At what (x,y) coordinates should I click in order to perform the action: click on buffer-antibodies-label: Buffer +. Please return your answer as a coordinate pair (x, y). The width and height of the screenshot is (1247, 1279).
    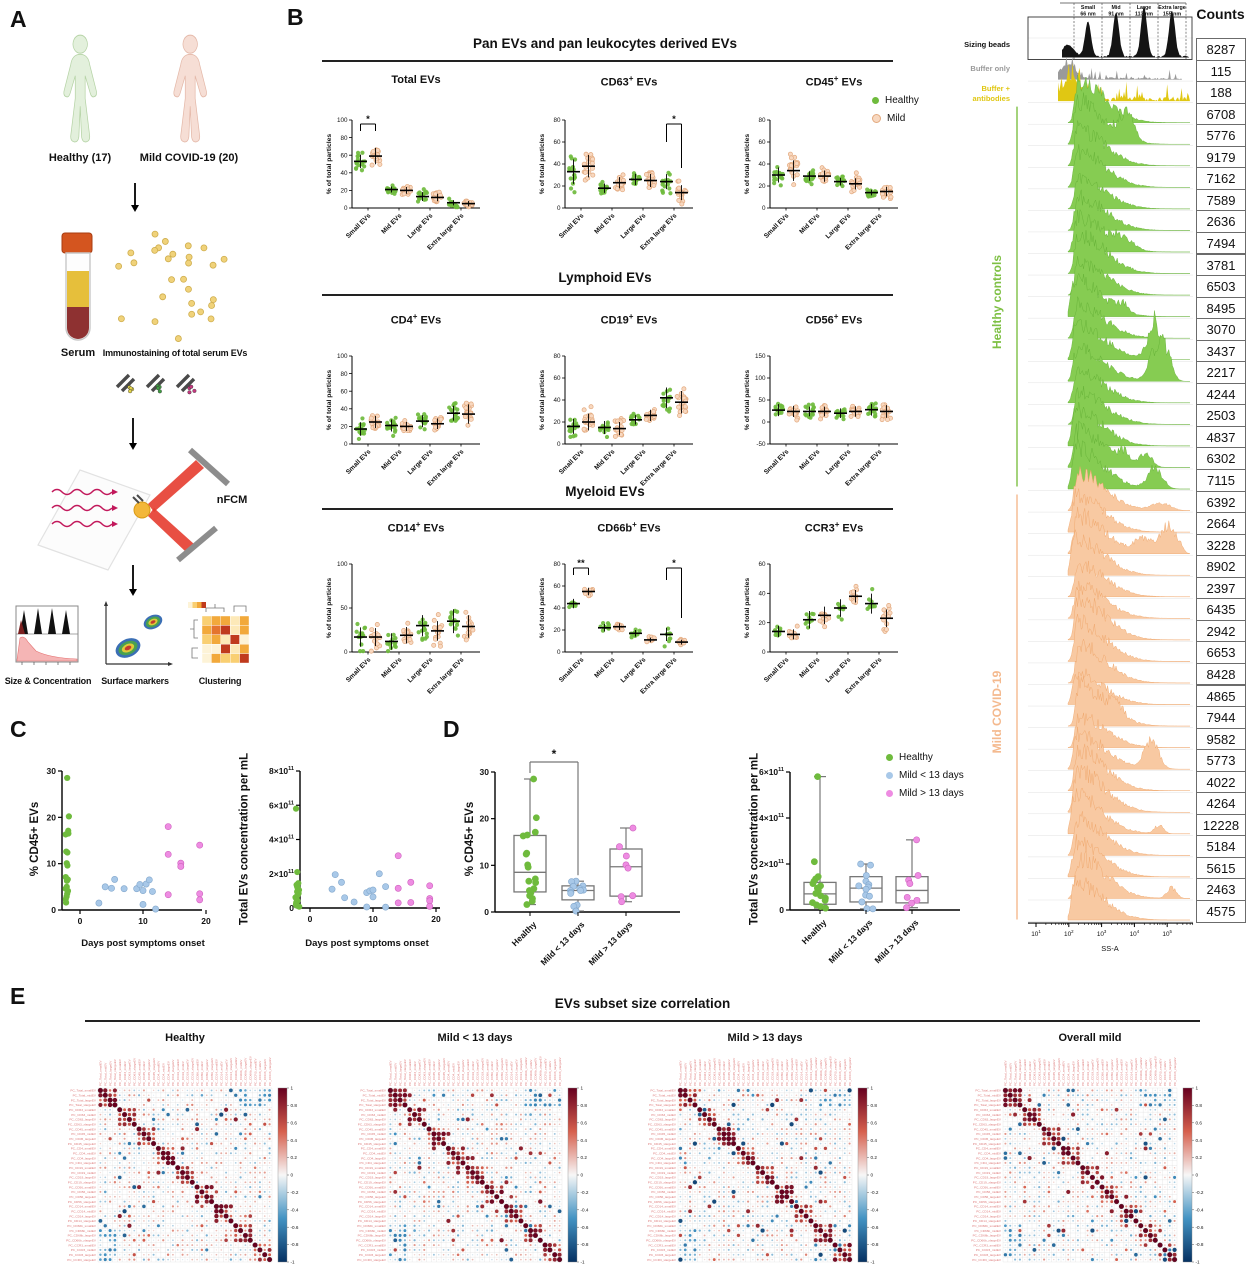
    Looking at the image, I should click on (995, 88).